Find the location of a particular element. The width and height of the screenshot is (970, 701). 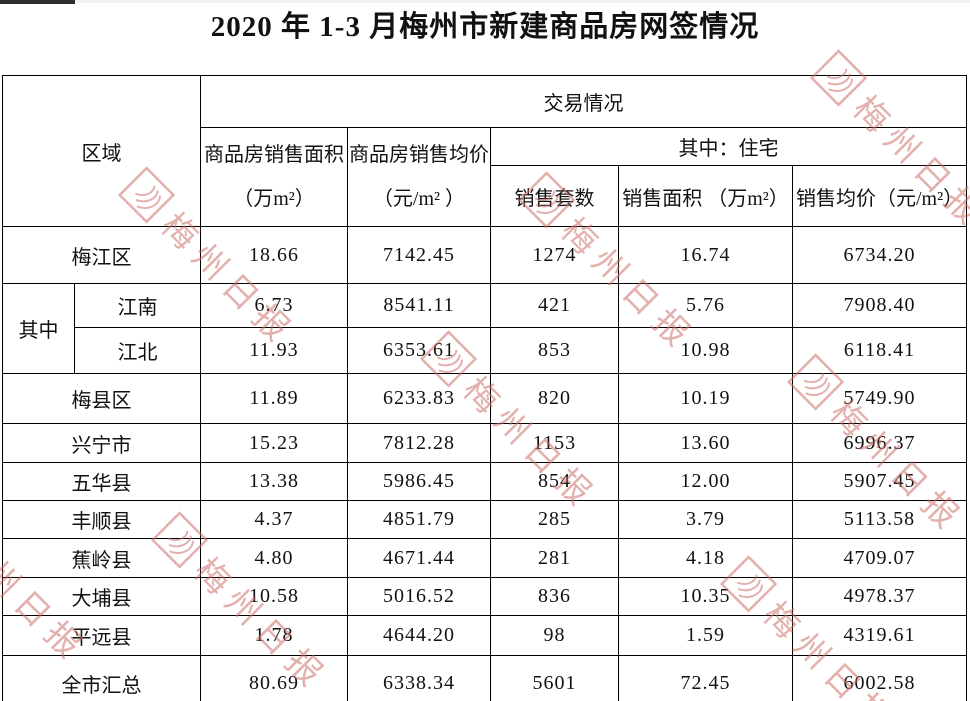

table-row: 江北 11.93 6353.61 853 10.98 6118.41 is located at coordinates (485, 350).